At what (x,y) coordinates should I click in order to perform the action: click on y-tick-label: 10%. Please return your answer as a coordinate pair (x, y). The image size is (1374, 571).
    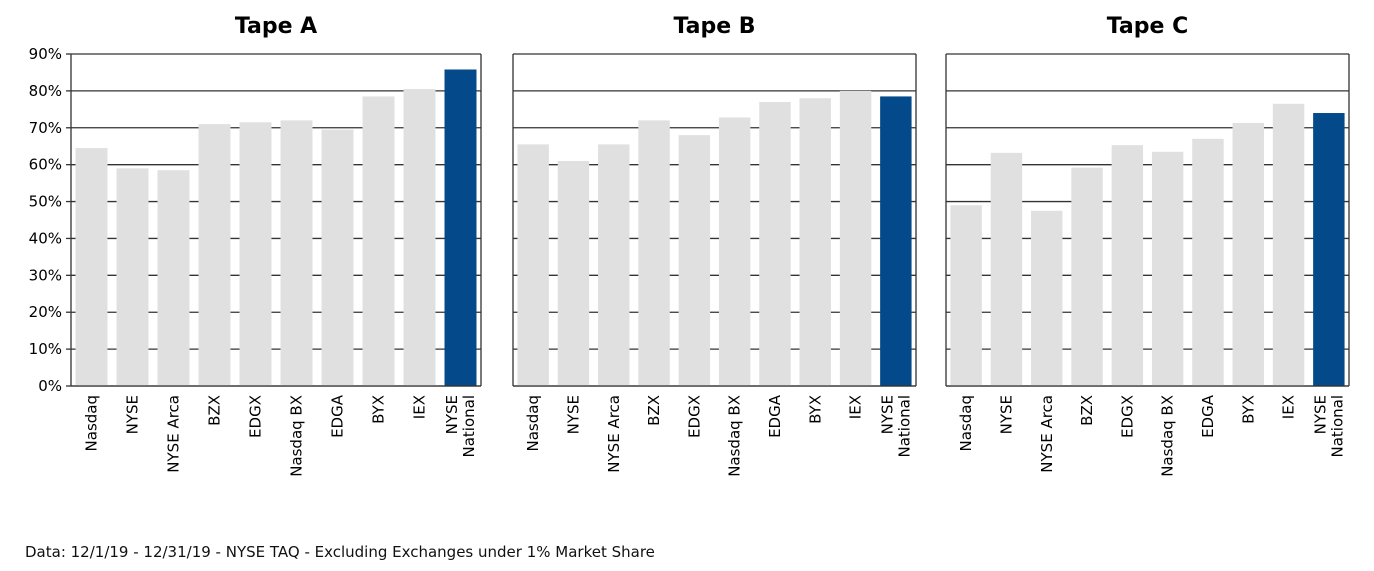
    Looking at the image, I should click on (45, 349).